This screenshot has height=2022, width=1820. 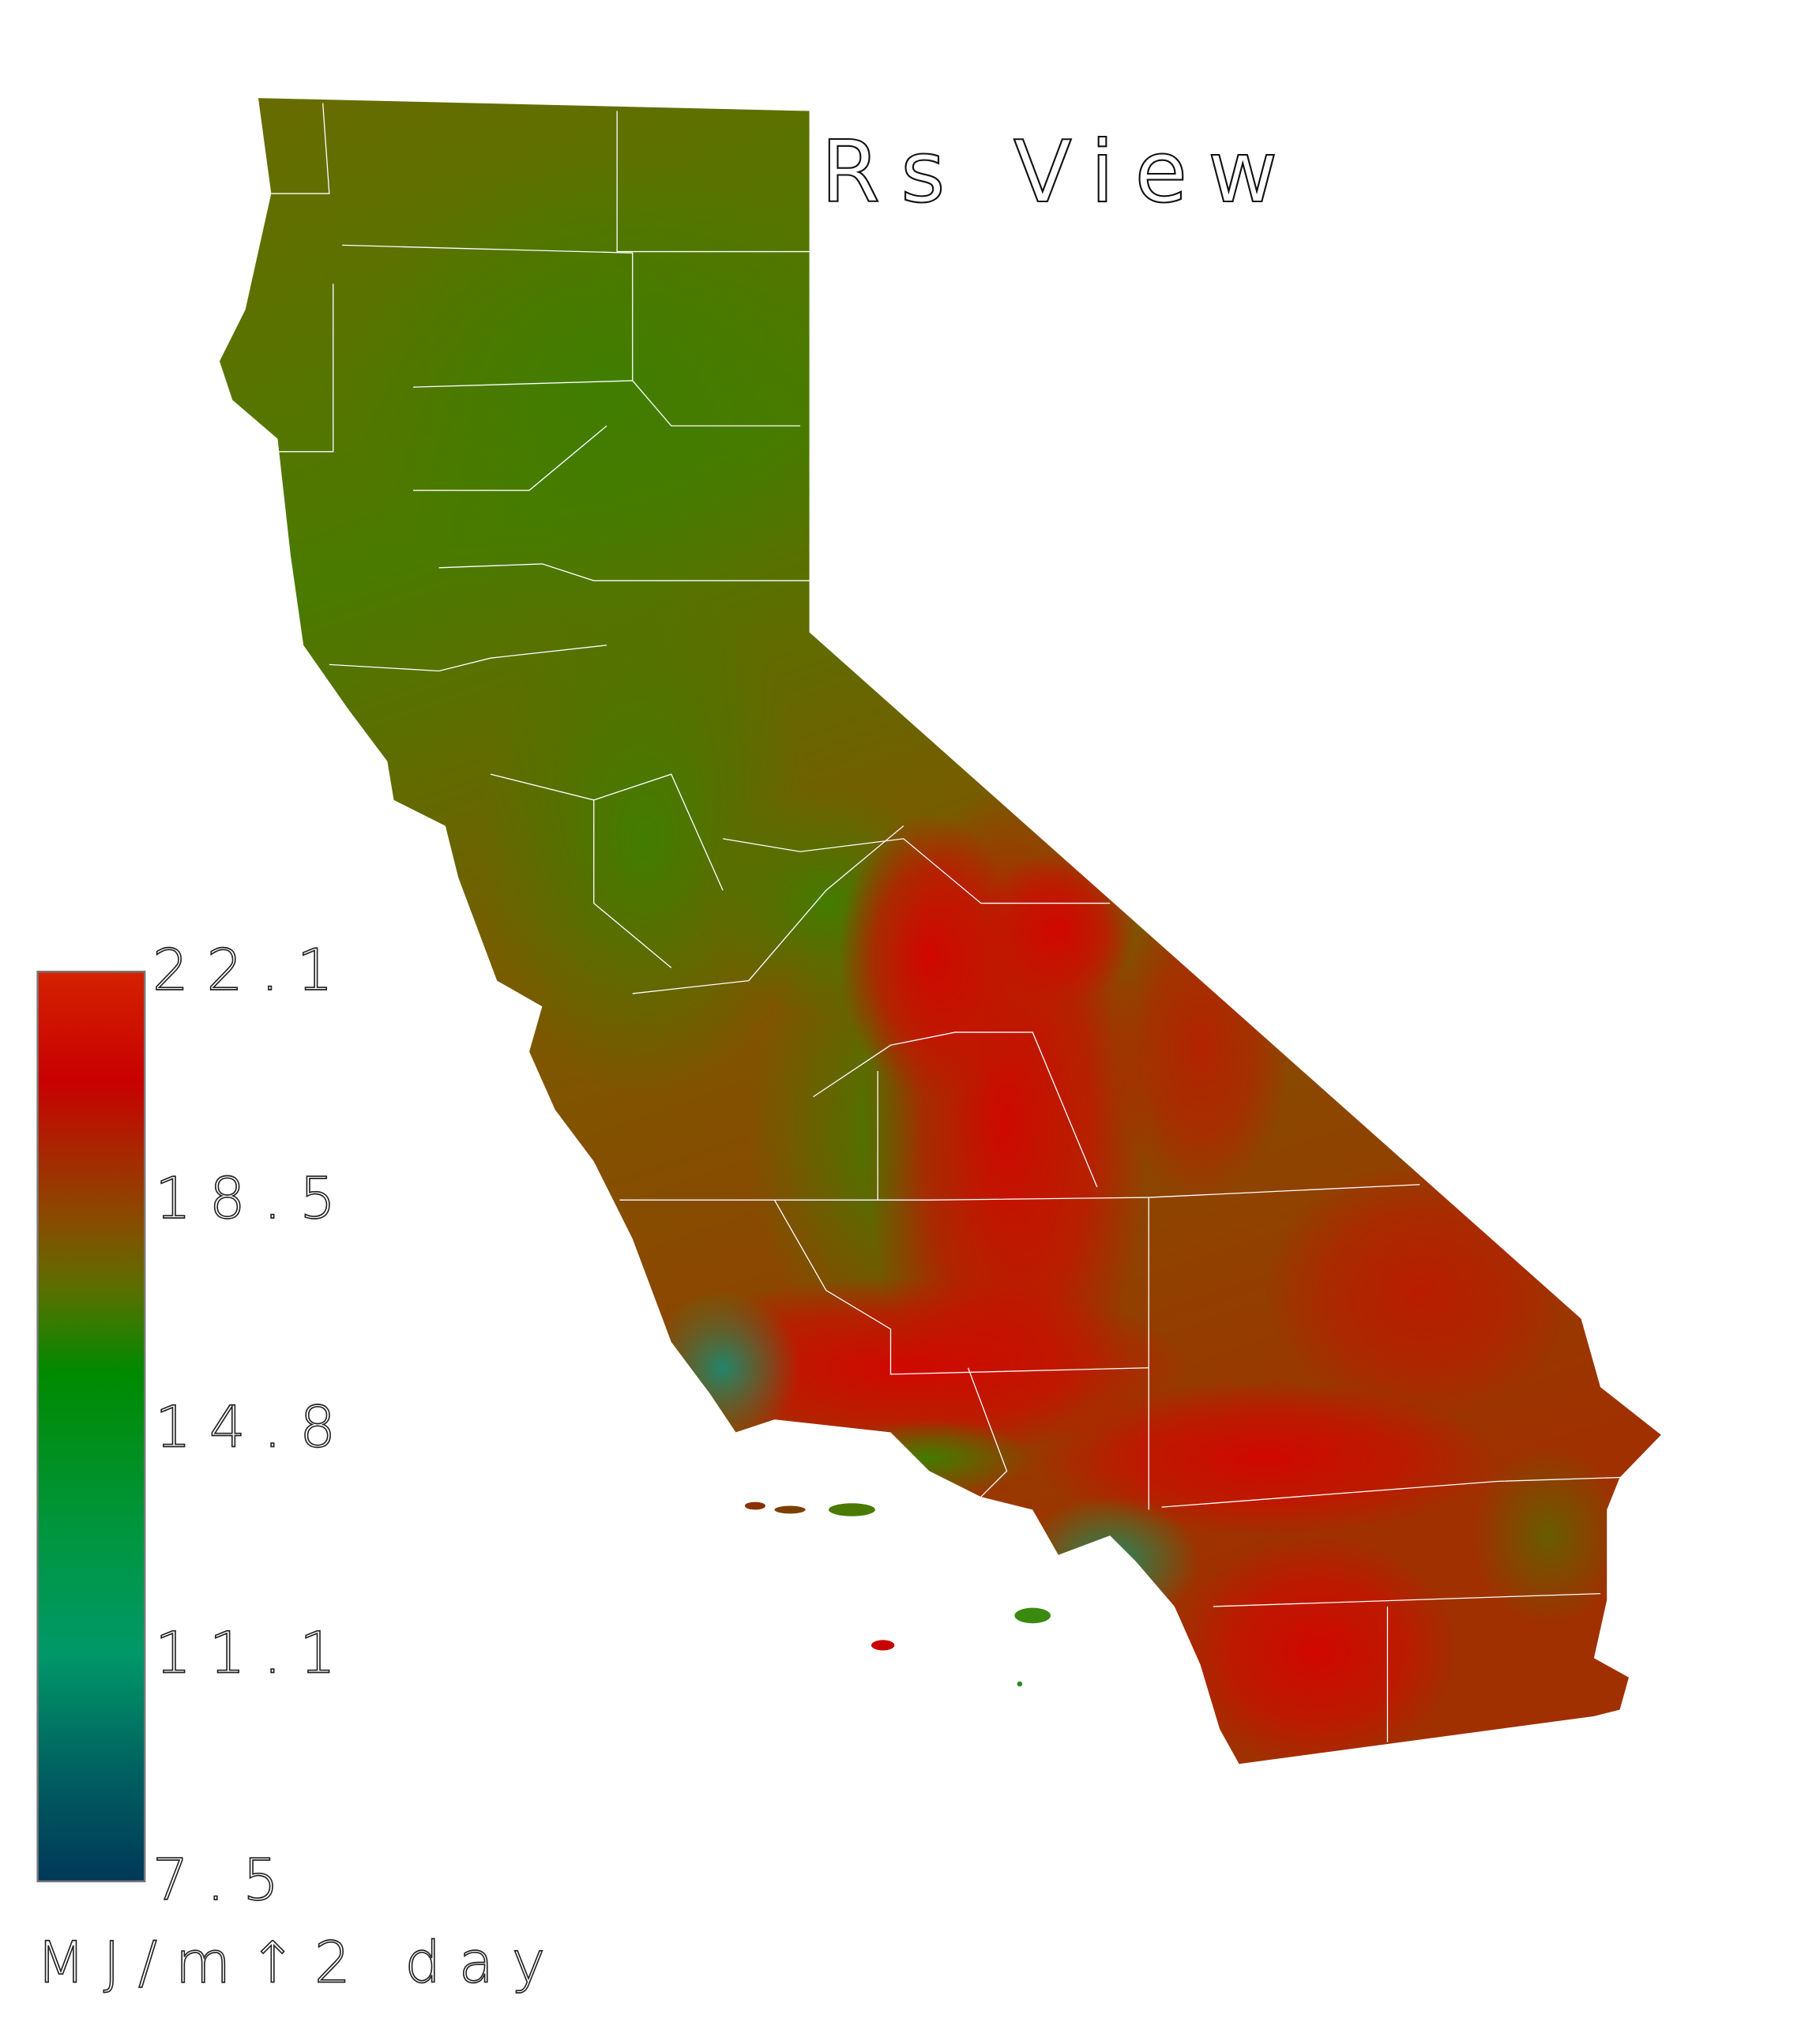 What do you see at coordinates (1059, 172) in the screenshot?
I see `map-title: Rs View` at bounding box center [1059, 172].